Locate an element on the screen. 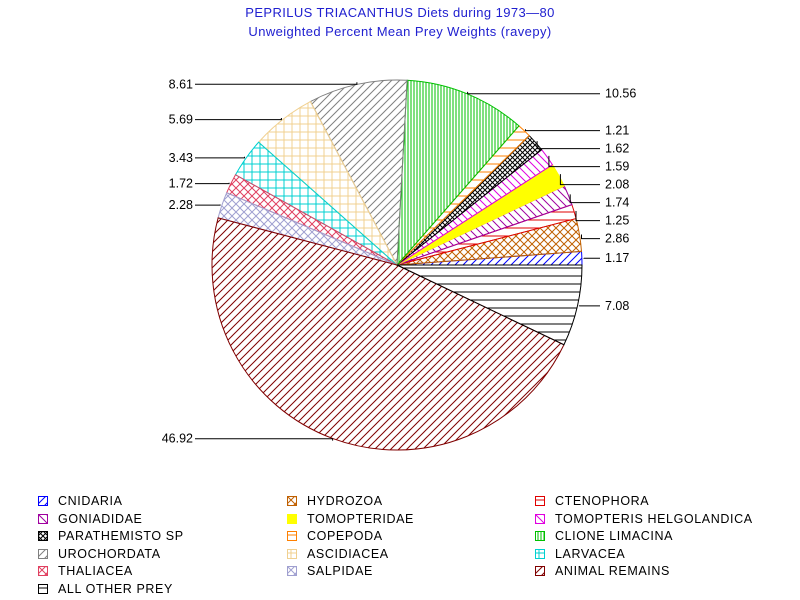  legend-label: SALPIDAE is located at coordinates (340, 571).